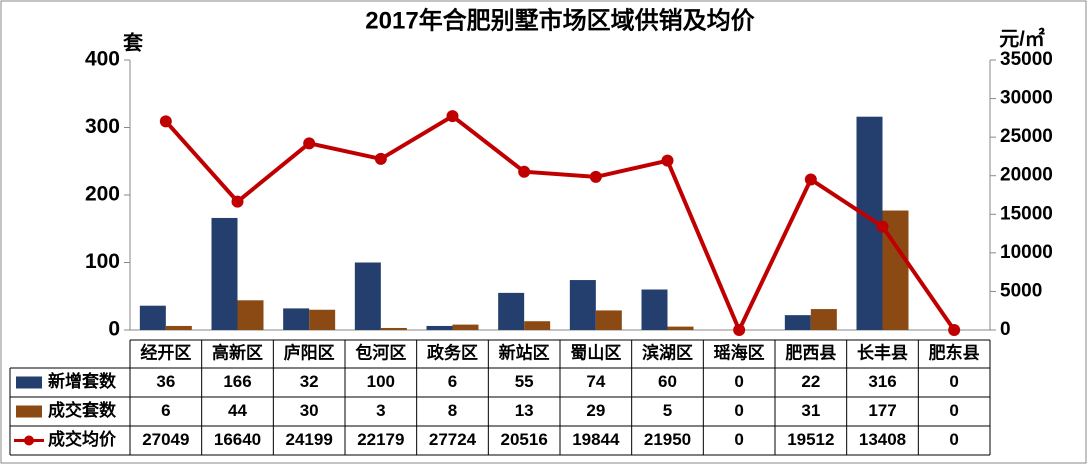 Image resolution: width=1087 pixels, height=464 pixels. Describe the element at coordinates (309, 352) in the screenshot. I see `x-tick-label: 庐阳区` at that location.